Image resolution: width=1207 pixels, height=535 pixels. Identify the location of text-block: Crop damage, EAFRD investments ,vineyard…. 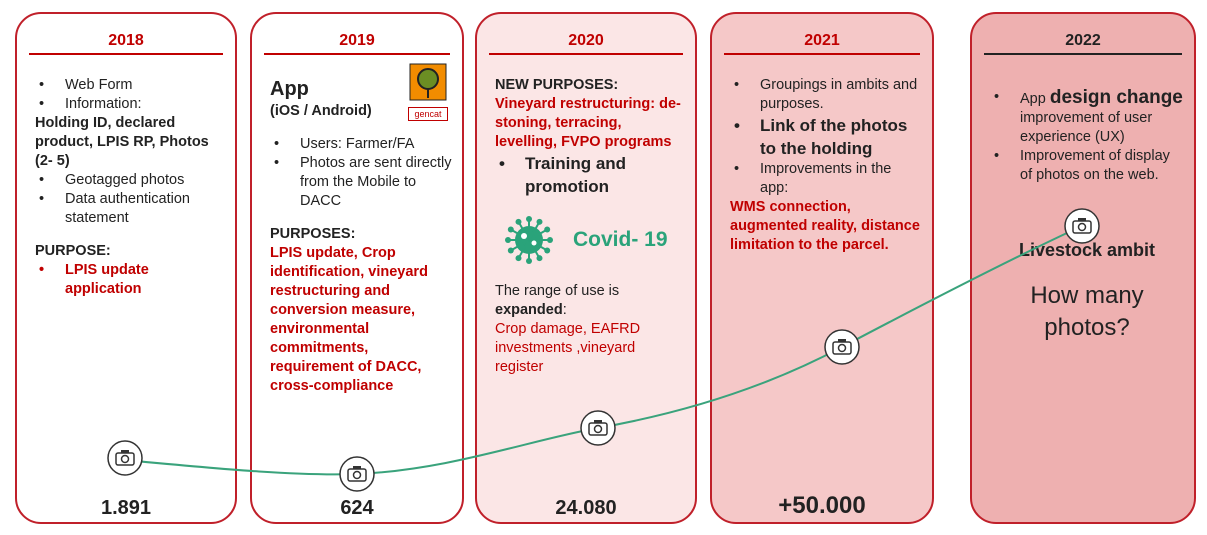
(568, 348).